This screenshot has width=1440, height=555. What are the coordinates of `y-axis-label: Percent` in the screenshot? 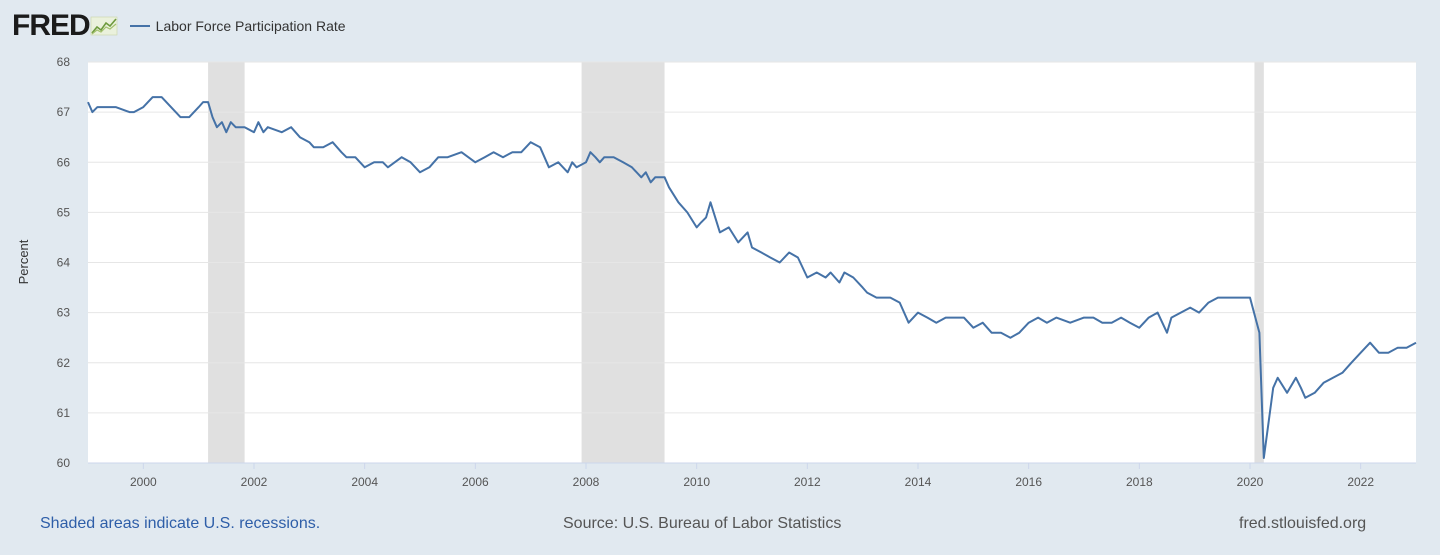 It's located at (23, 261).